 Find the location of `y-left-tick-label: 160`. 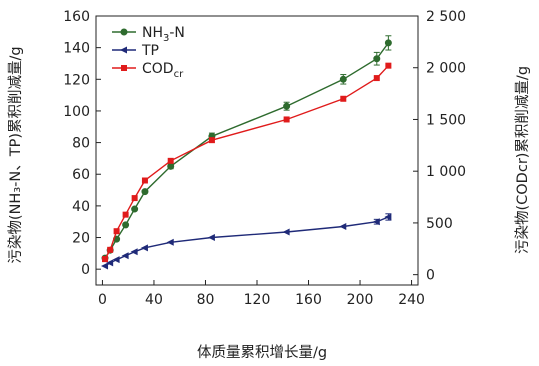

y-left-tick-label: 160 is located at coordinates (76, 17).